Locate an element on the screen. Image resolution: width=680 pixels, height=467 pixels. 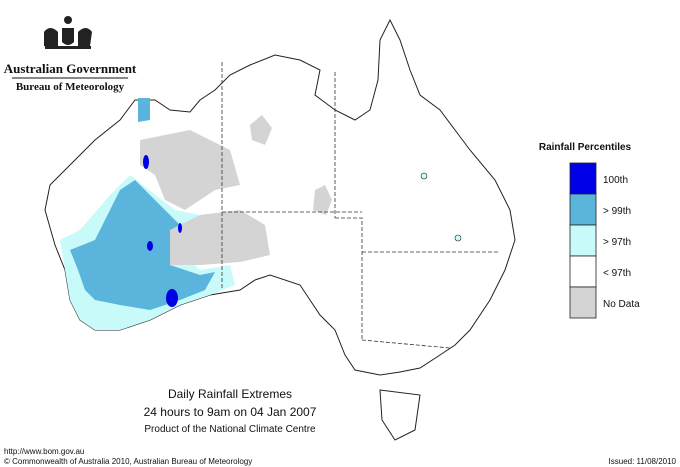
caption-title: Daily Rainfall Extremes is located at coordinates (230, 394).